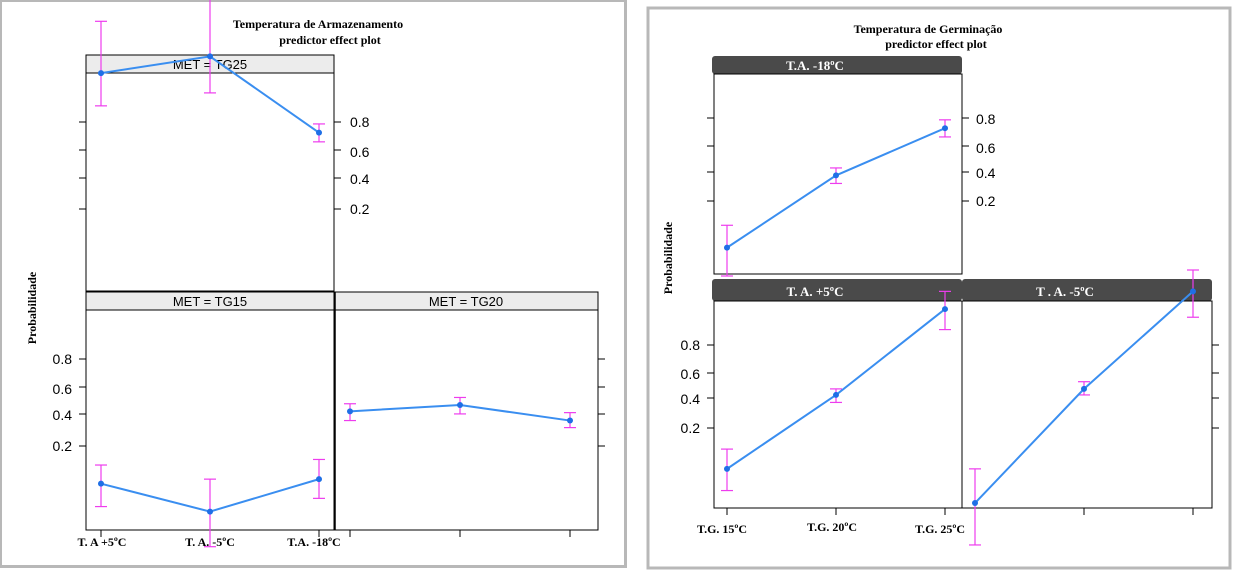  I want to click on left-panel-tg25, so click(210, 182).